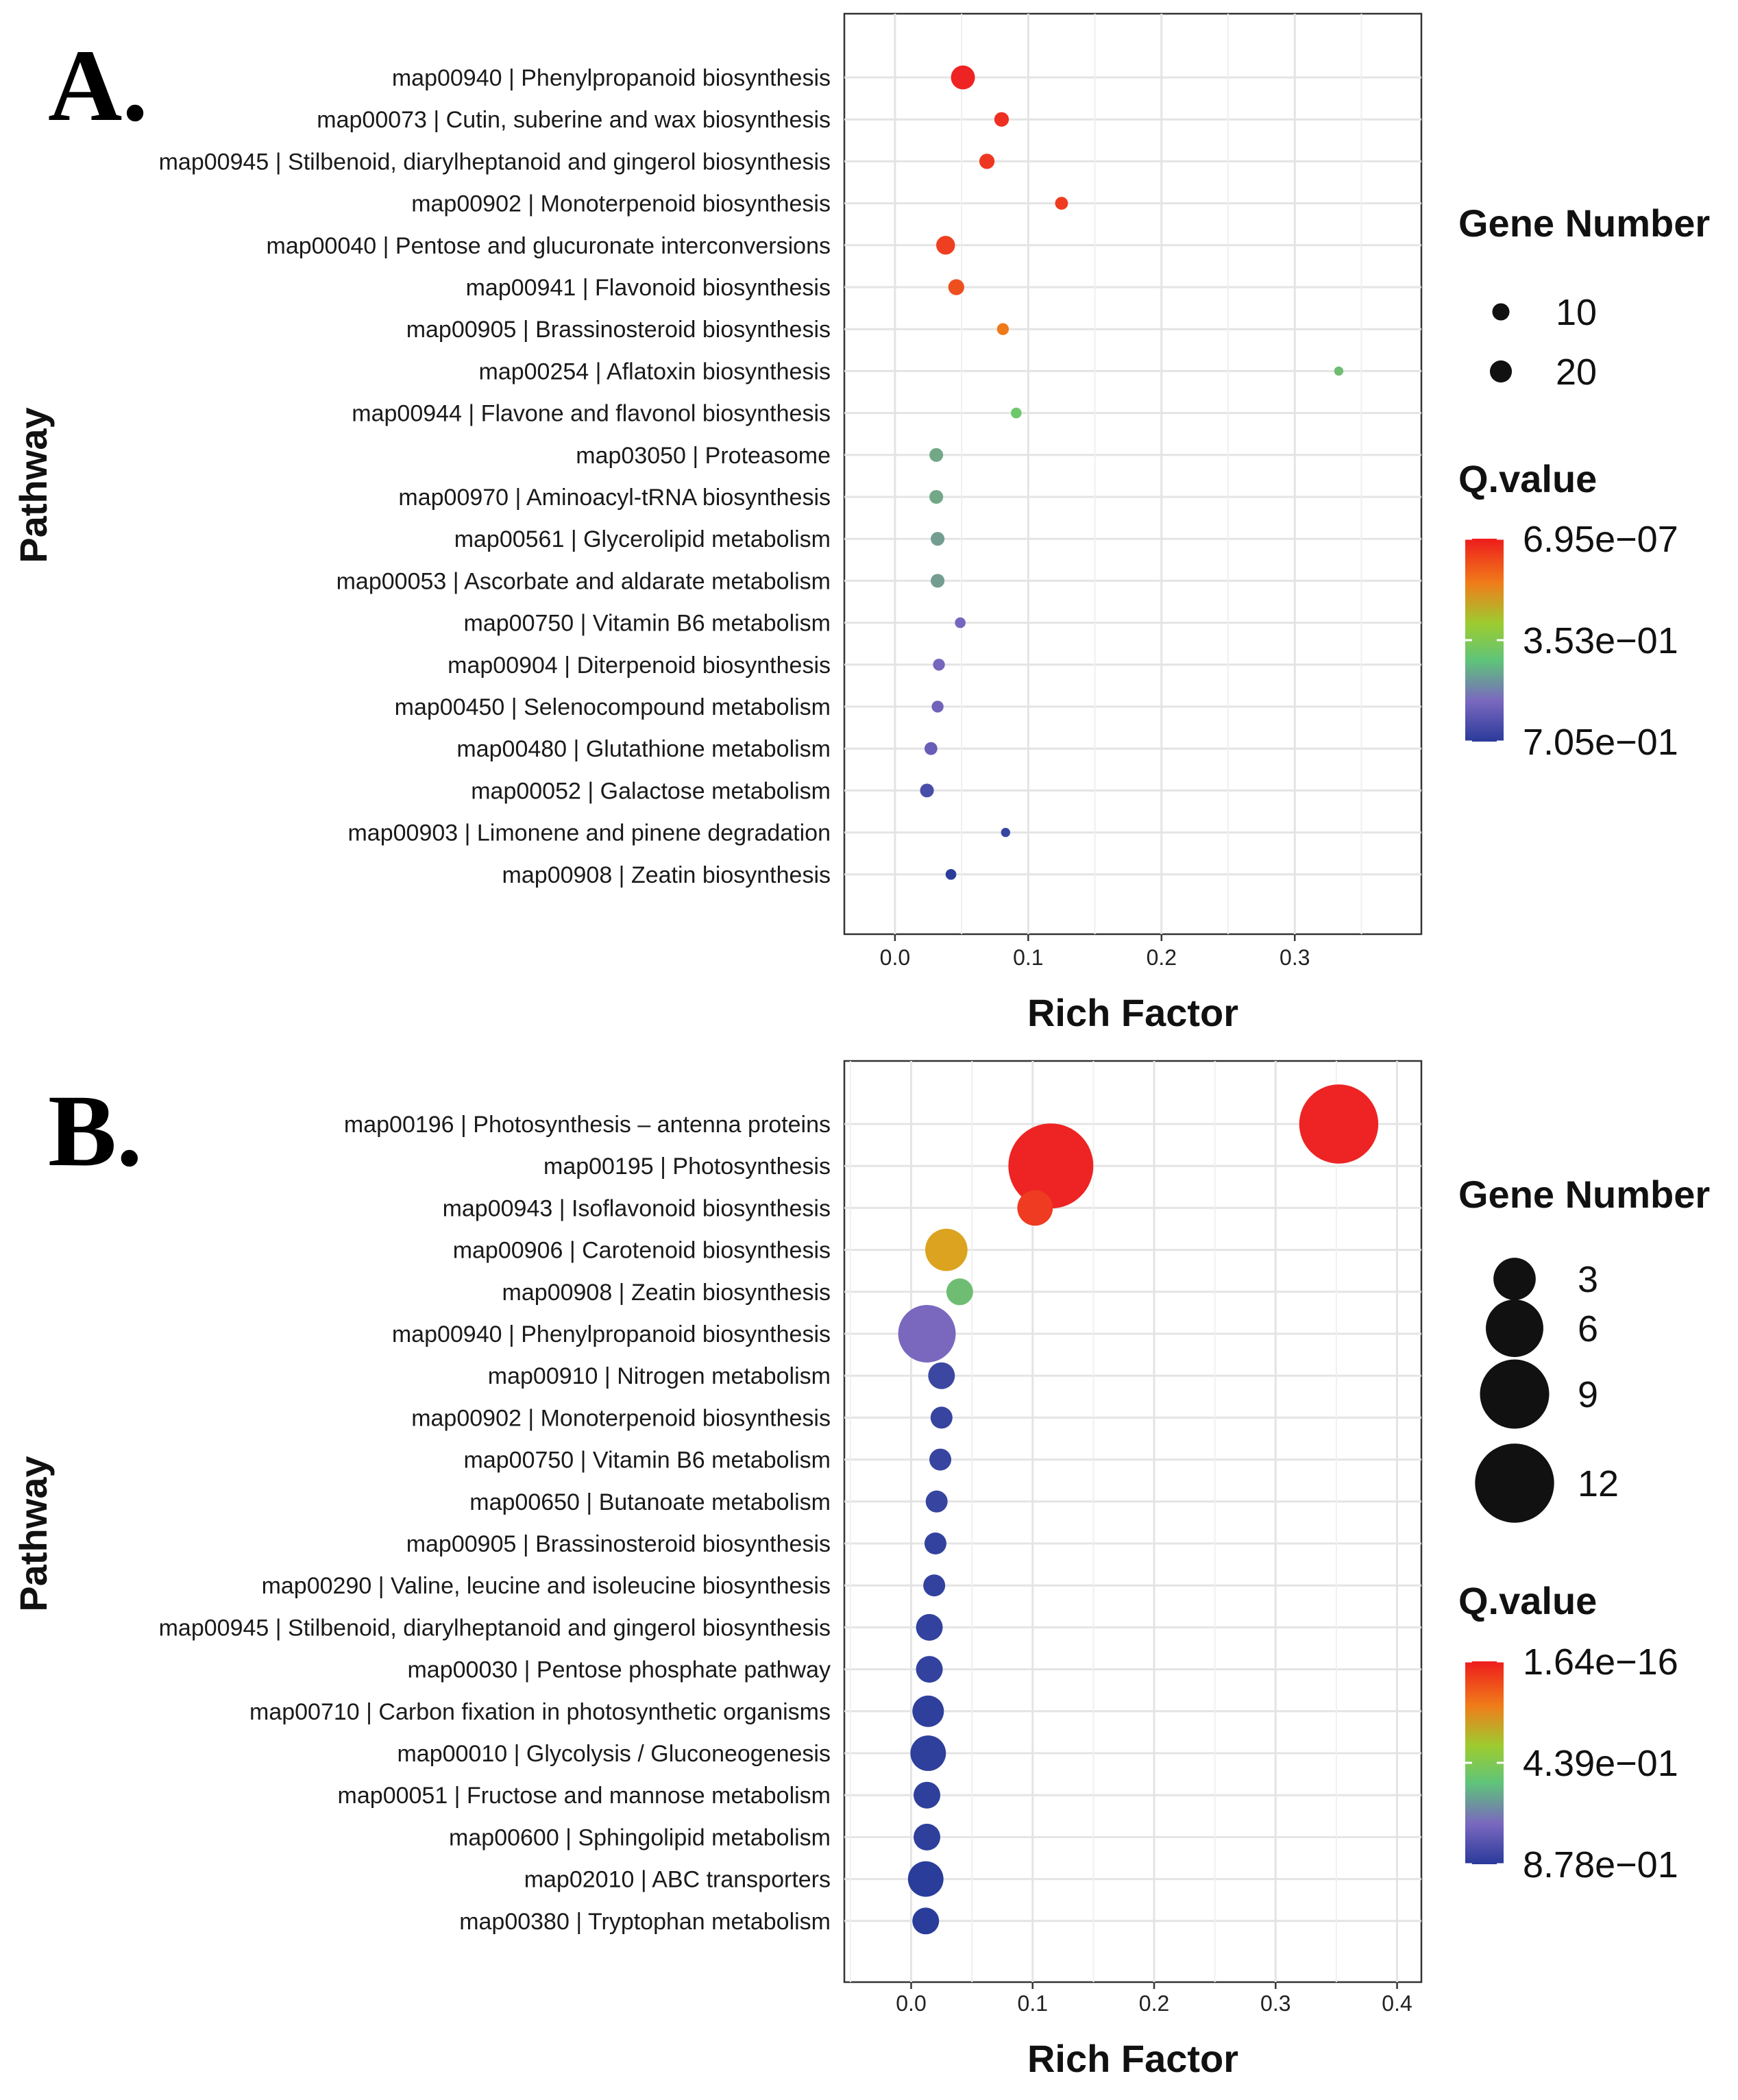  What do you see at coordinates (1588, 1329) in the screenshot?
I see `size-legend-label: 6` at bounding box center [1588, 1329].